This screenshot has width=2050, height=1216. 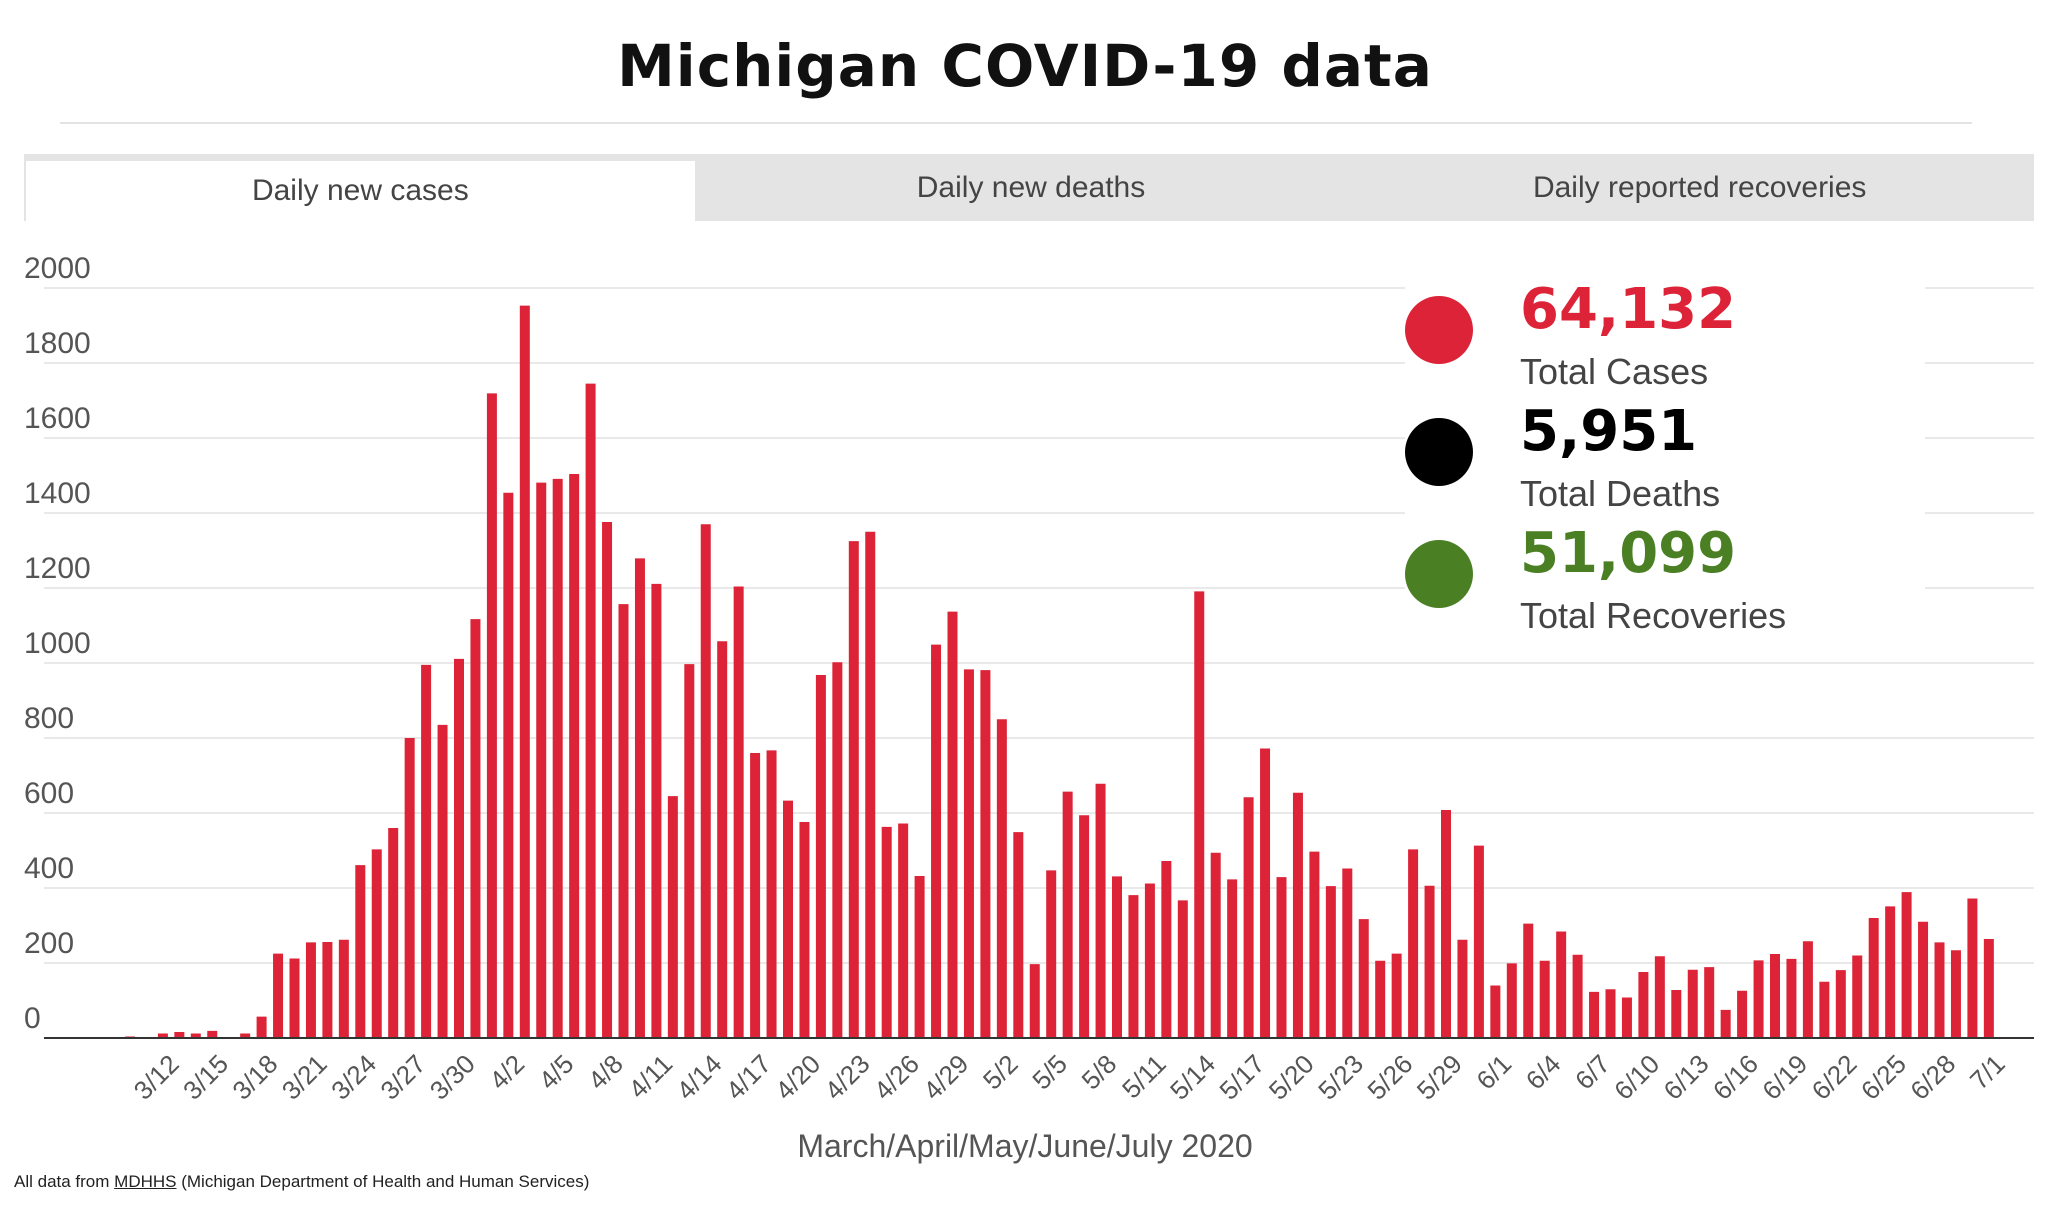 What do you see at coordinates (1699, 187) in the screenshot?
I see `tab-daily-reported-recoveries: Daily reported recoveries` at bounding box center [1699, 187].